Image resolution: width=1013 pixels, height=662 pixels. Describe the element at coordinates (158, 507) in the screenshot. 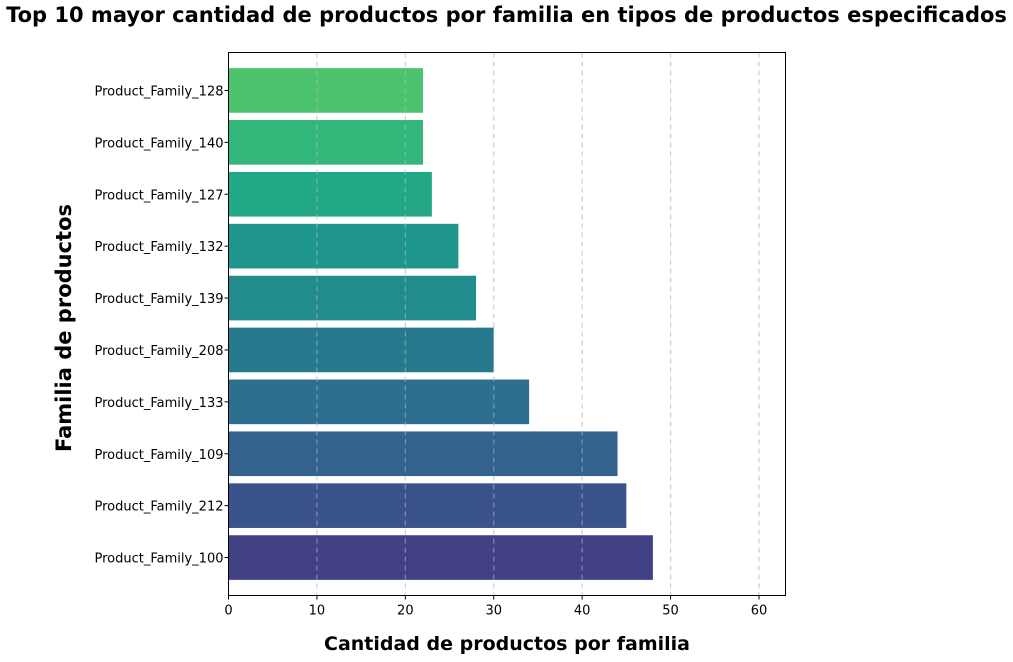

I see `y-tick-label: Product_Family_212` at that location.